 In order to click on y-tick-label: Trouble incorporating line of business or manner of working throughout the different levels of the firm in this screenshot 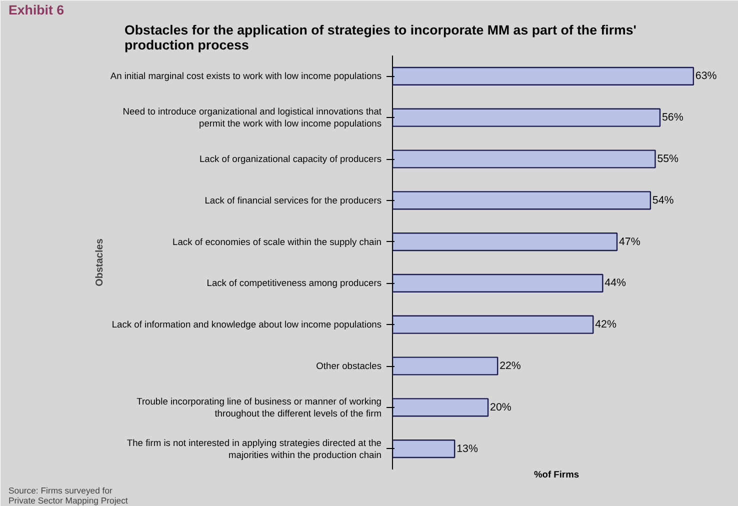, I will do `click(259, 407)`.